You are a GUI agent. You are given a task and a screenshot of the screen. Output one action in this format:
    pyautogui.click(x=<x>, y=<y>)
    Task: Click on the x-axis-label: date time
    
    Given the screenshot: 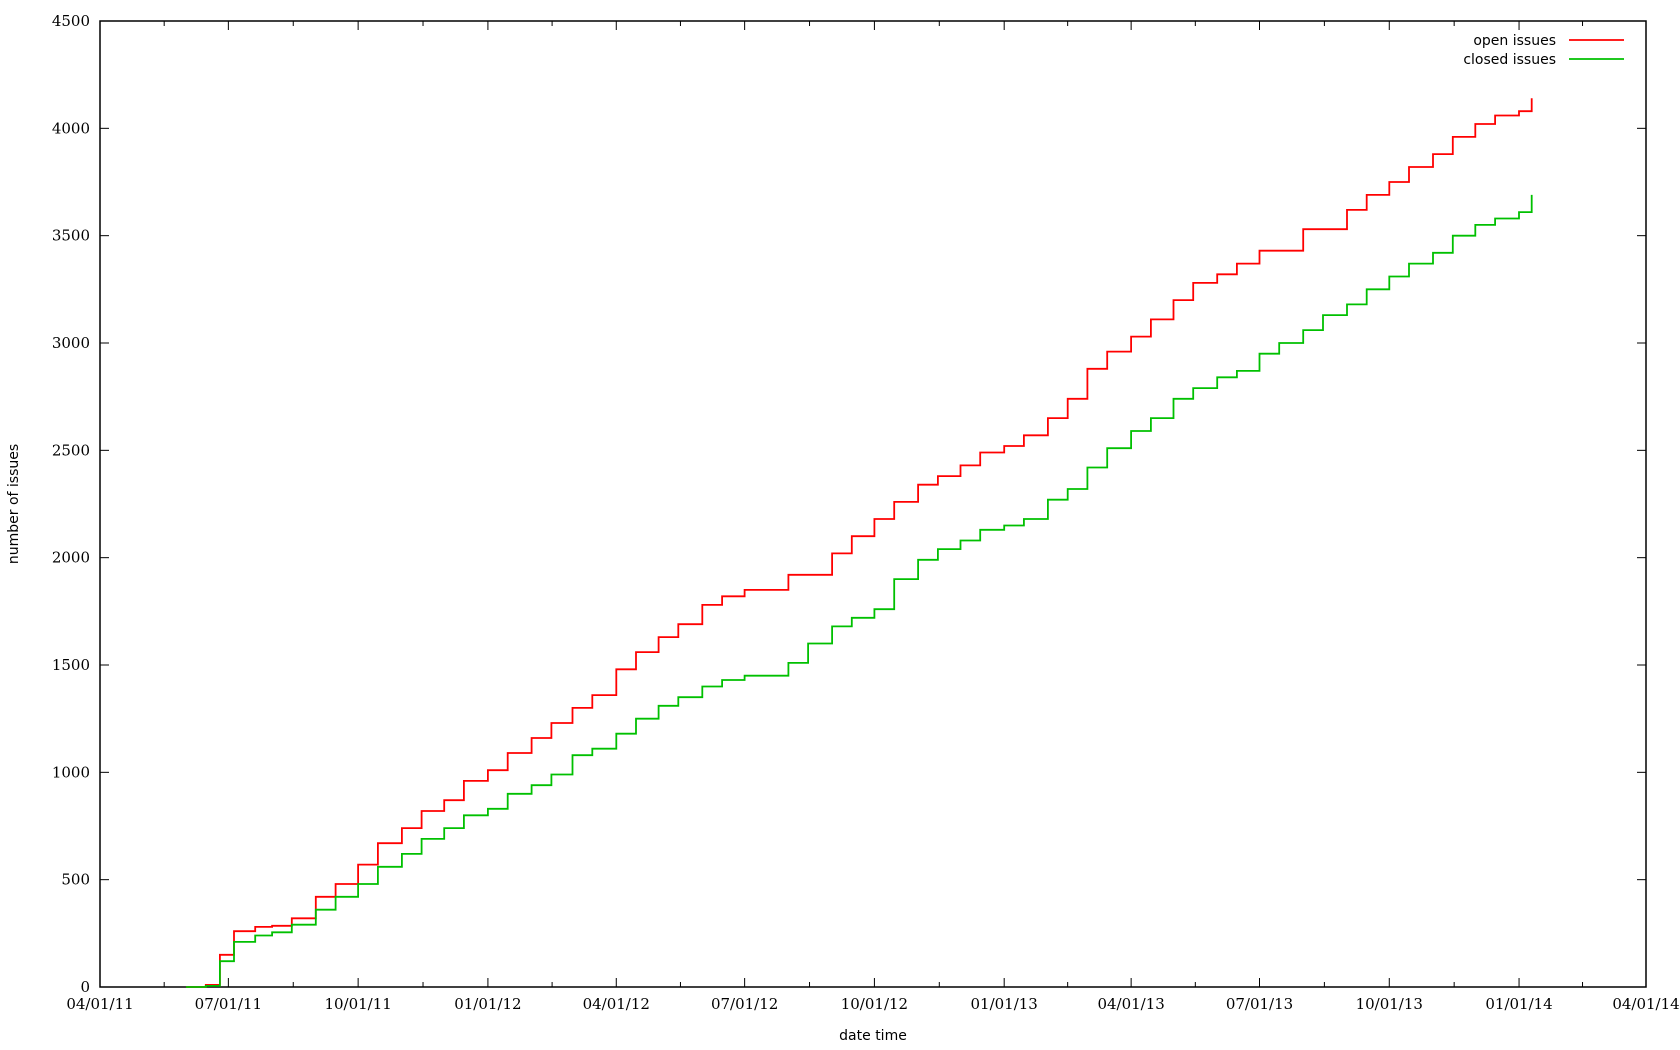 What is the action you would take?
    pyautogui.click(x=873, y=1036)
    